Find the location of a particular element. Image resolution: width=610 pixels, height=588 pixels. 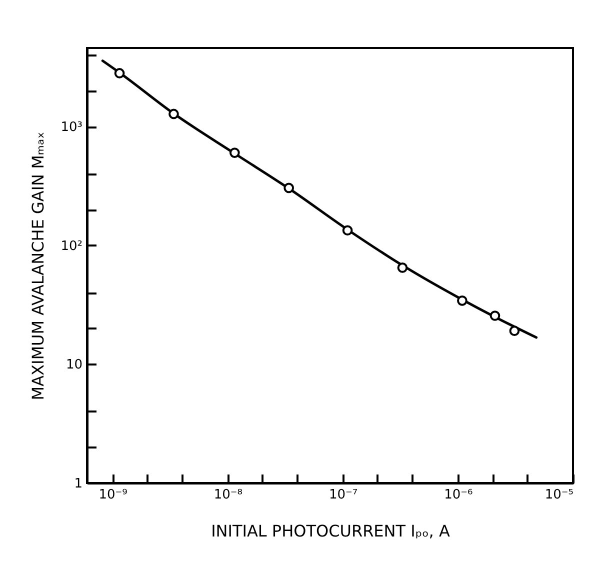

x-tick-label: 10⁻⁶ is located at coordinates (458, 495).